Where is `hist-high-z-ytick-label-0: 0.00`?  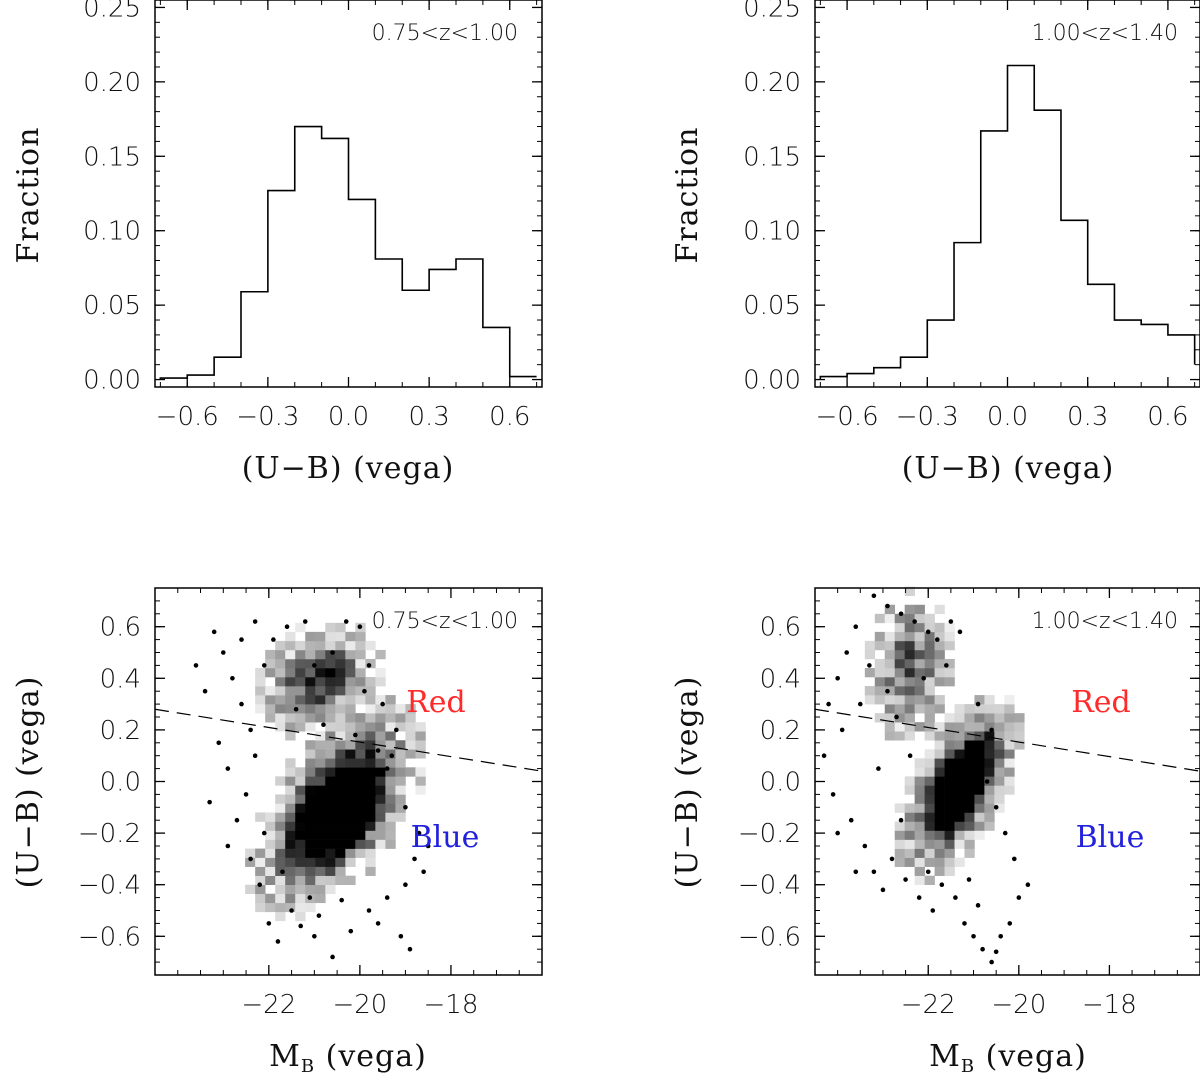 hist-high-z-ytick-label-0: 0.00 is located at coordinates (772, 381).